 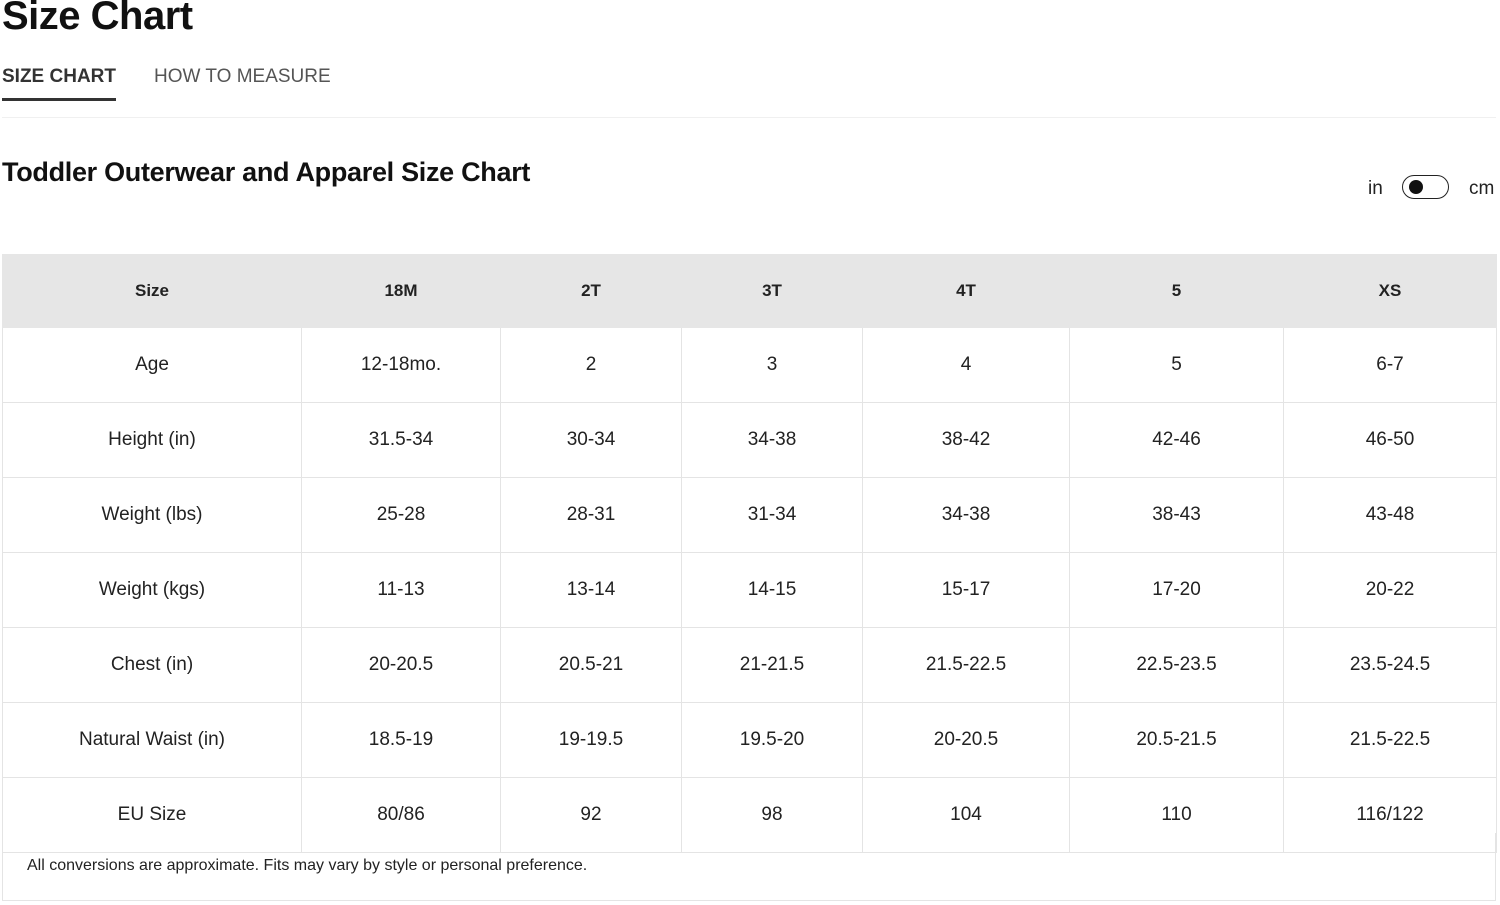 What do you see at coordinates (401, 365) in the screenshot?
I see `table-cell: 12-18mo.` at bounding box center [401, 365].